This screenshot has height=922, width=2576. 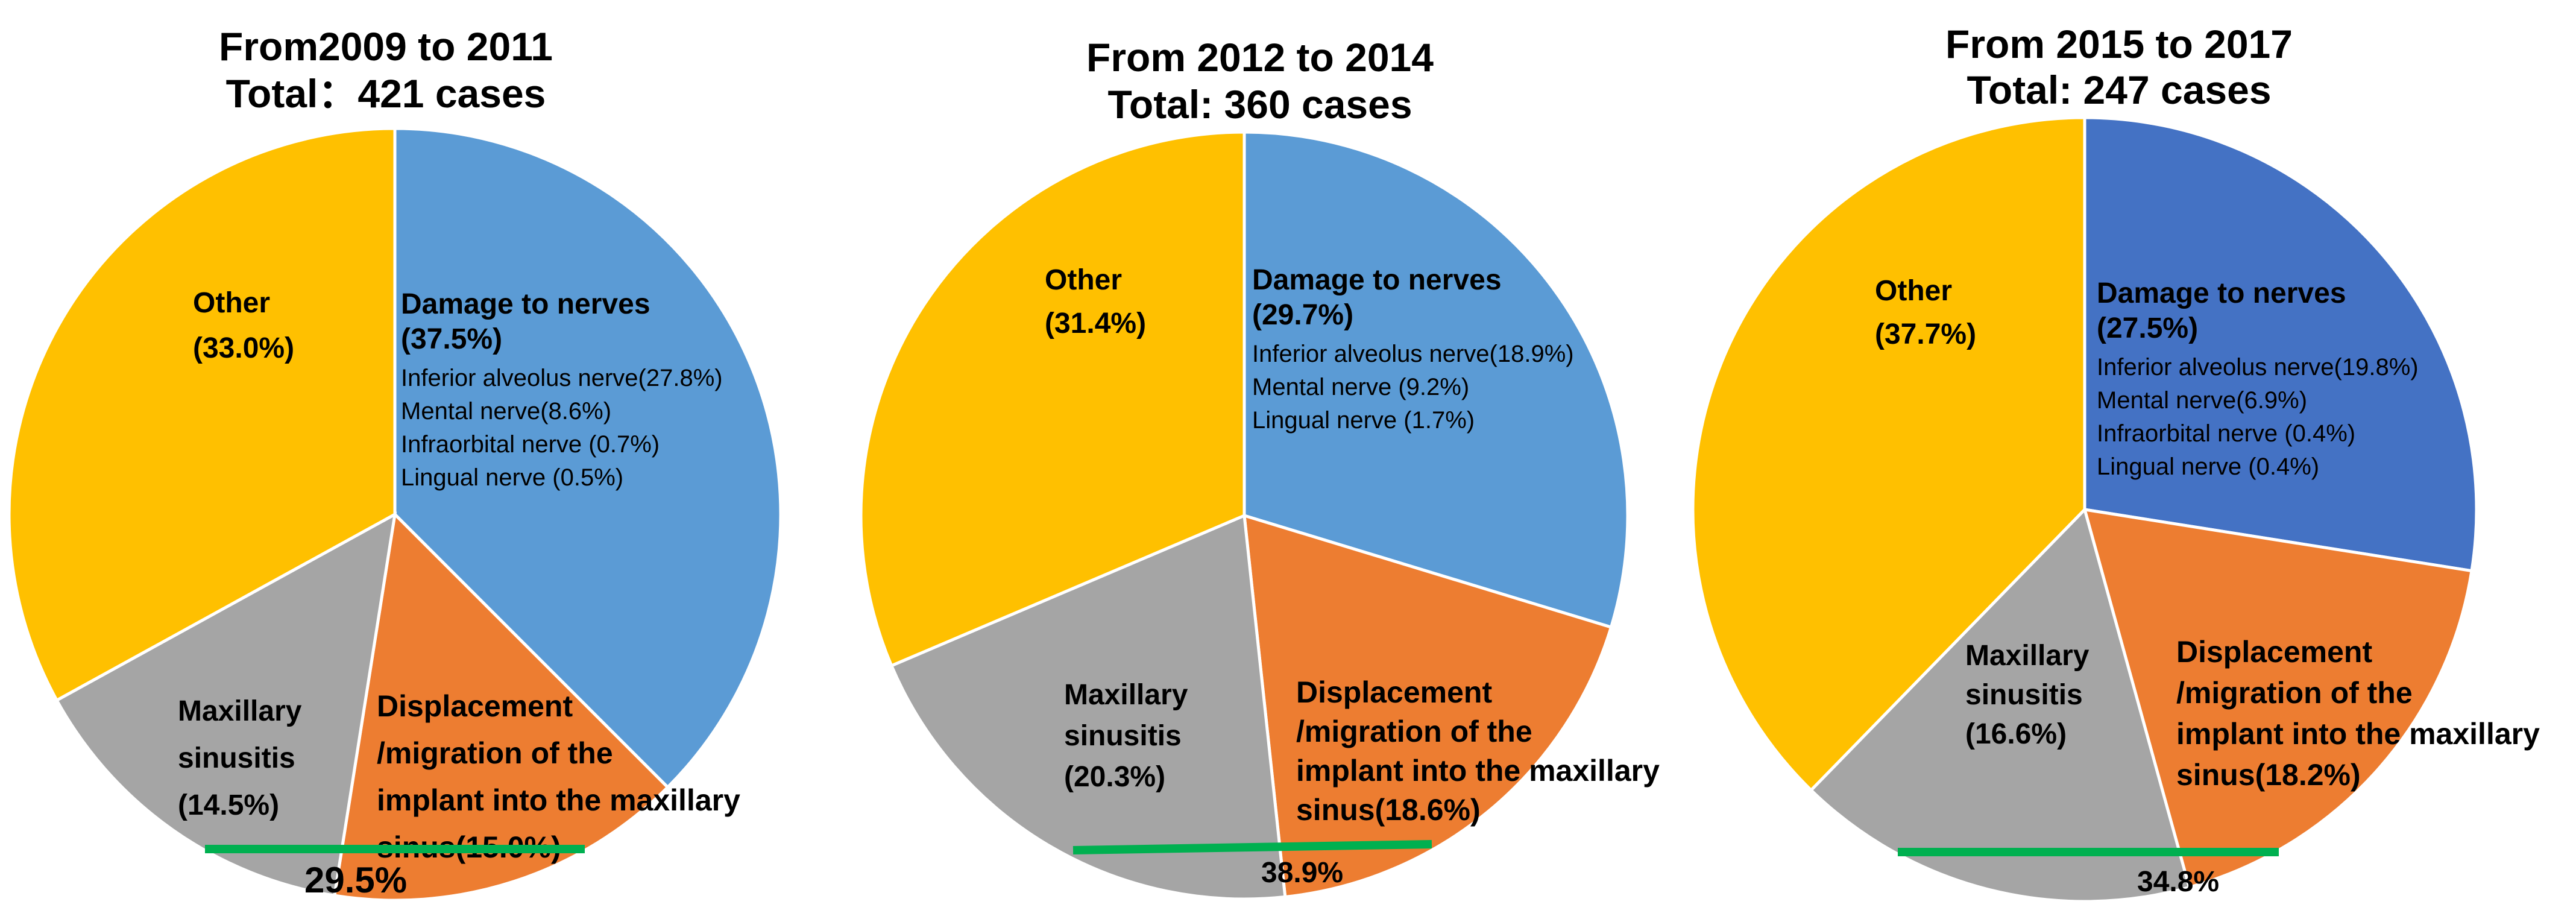 What do you see at coordinates (2226, 434) in the screenshot?
I see `slice-detail-label: Infraorbital nerve (0.4%)` at bounding box center [2226, 434].